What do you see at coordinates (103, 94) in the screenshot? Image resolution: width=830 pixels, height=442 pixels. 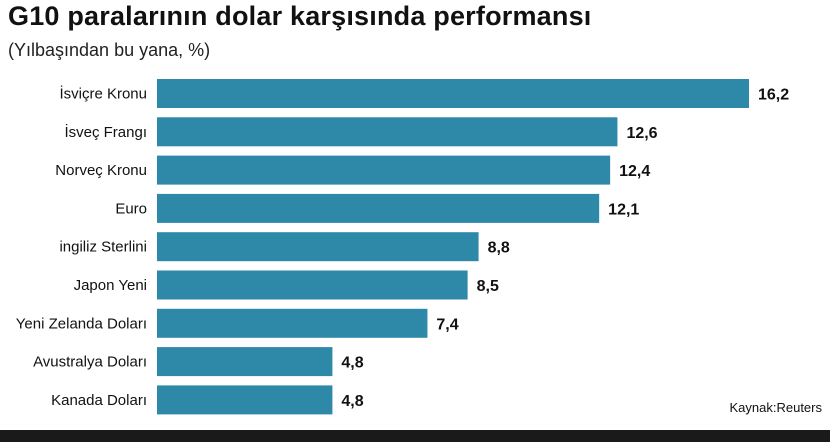 I see `category-label: İsviçre Kronu` at bounding box center [103, 94].